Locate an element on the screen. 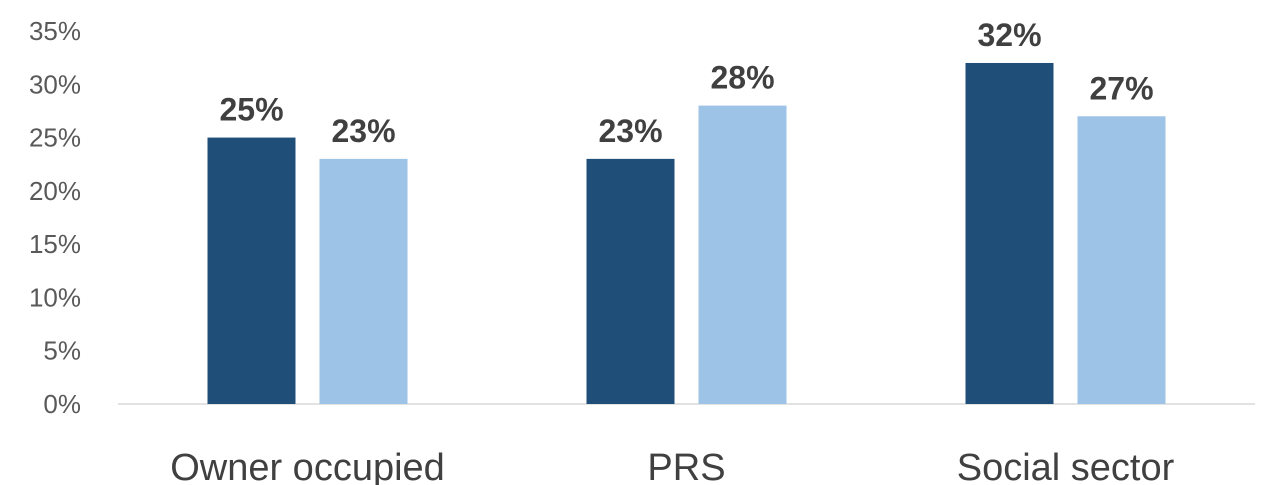 This screenshot has width=1267, height=485. x-category-label: PRS is located at coordinates (686, 466).